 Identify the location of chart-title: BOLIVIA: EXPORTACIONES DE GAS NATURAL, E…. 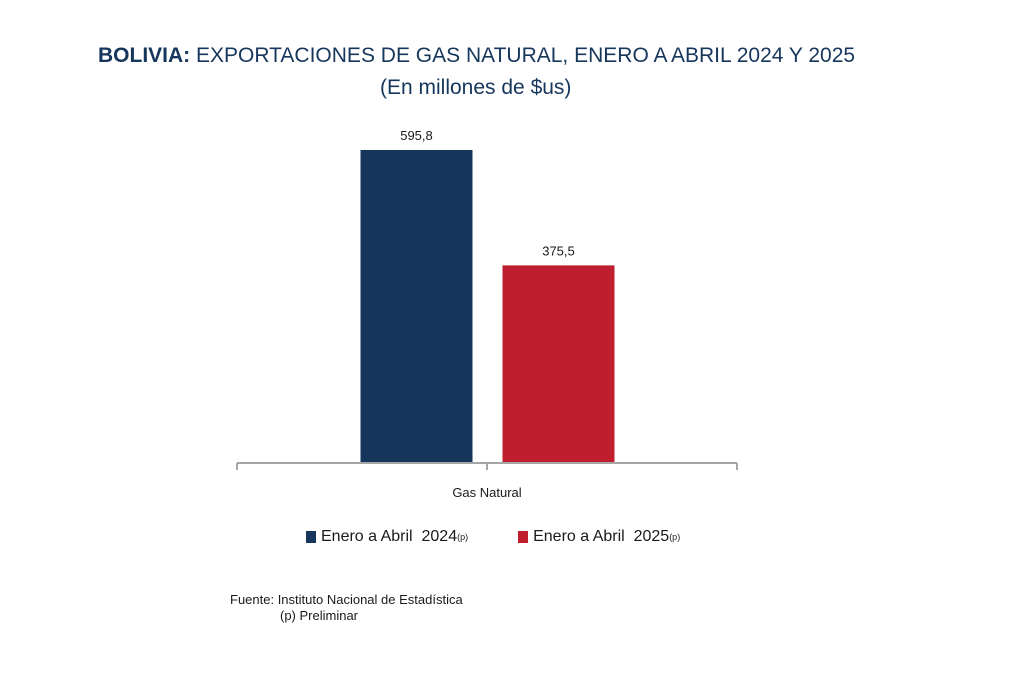
(498, 56).